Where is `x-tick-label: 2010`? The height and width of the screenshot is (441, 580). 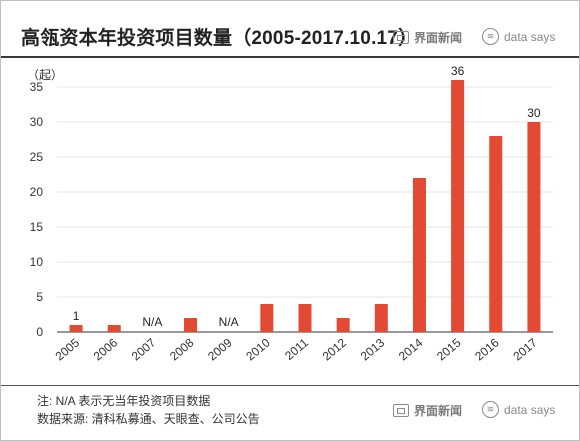 x-tick-label: 2010 is located at coordinates (258, 349).